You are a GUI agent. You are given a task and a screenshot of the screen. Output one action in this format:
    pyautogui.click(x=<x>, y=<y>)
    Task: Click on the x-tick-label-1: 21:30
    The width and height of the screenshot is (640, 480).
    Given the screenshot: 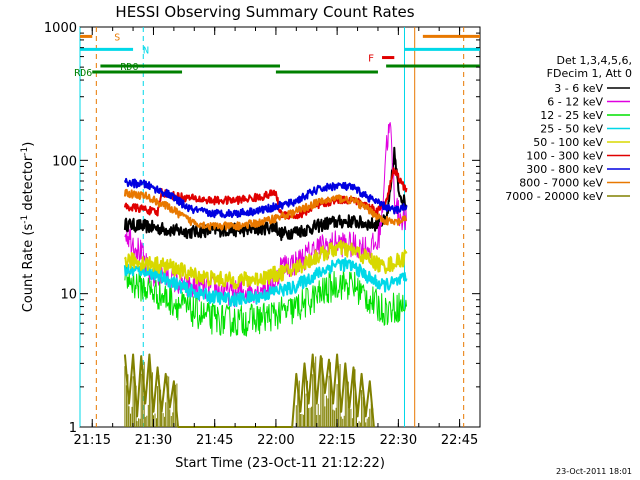 What is the action you would take?
    pyautogui.click(x=153, y=440)
    